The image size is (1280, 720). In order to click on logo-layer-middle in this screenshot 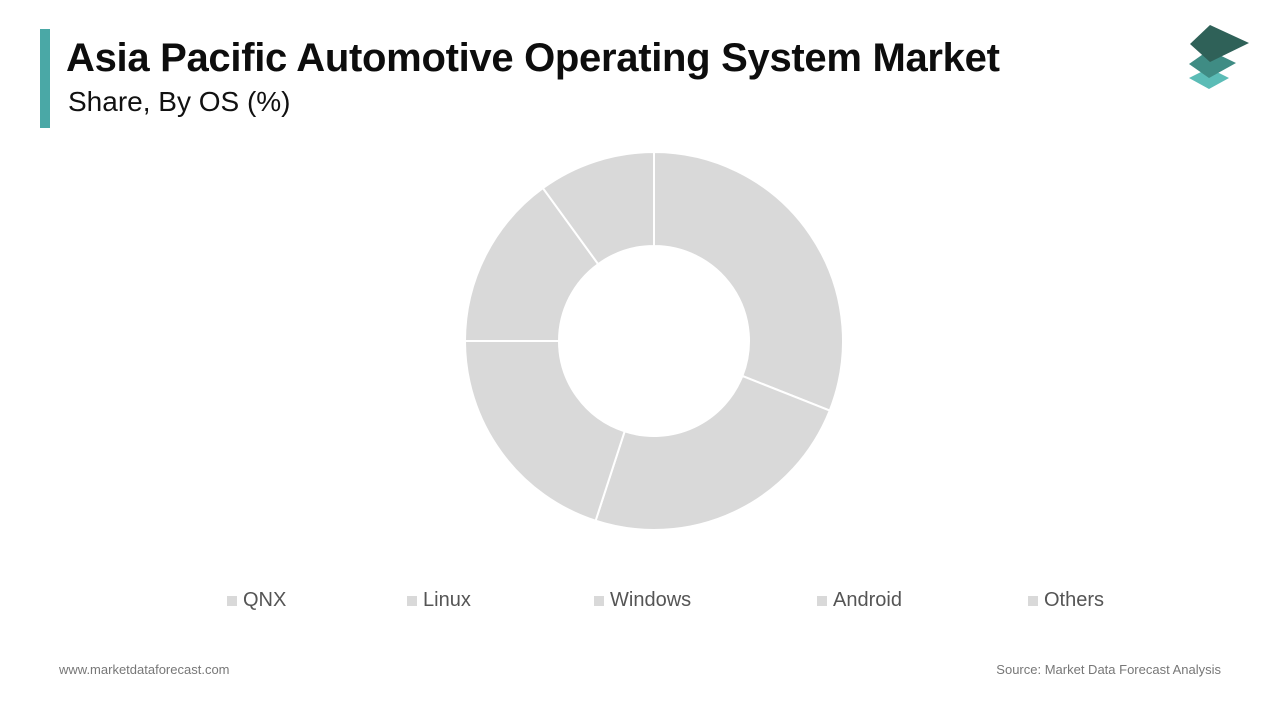, I will do `click(1212, 64)`.